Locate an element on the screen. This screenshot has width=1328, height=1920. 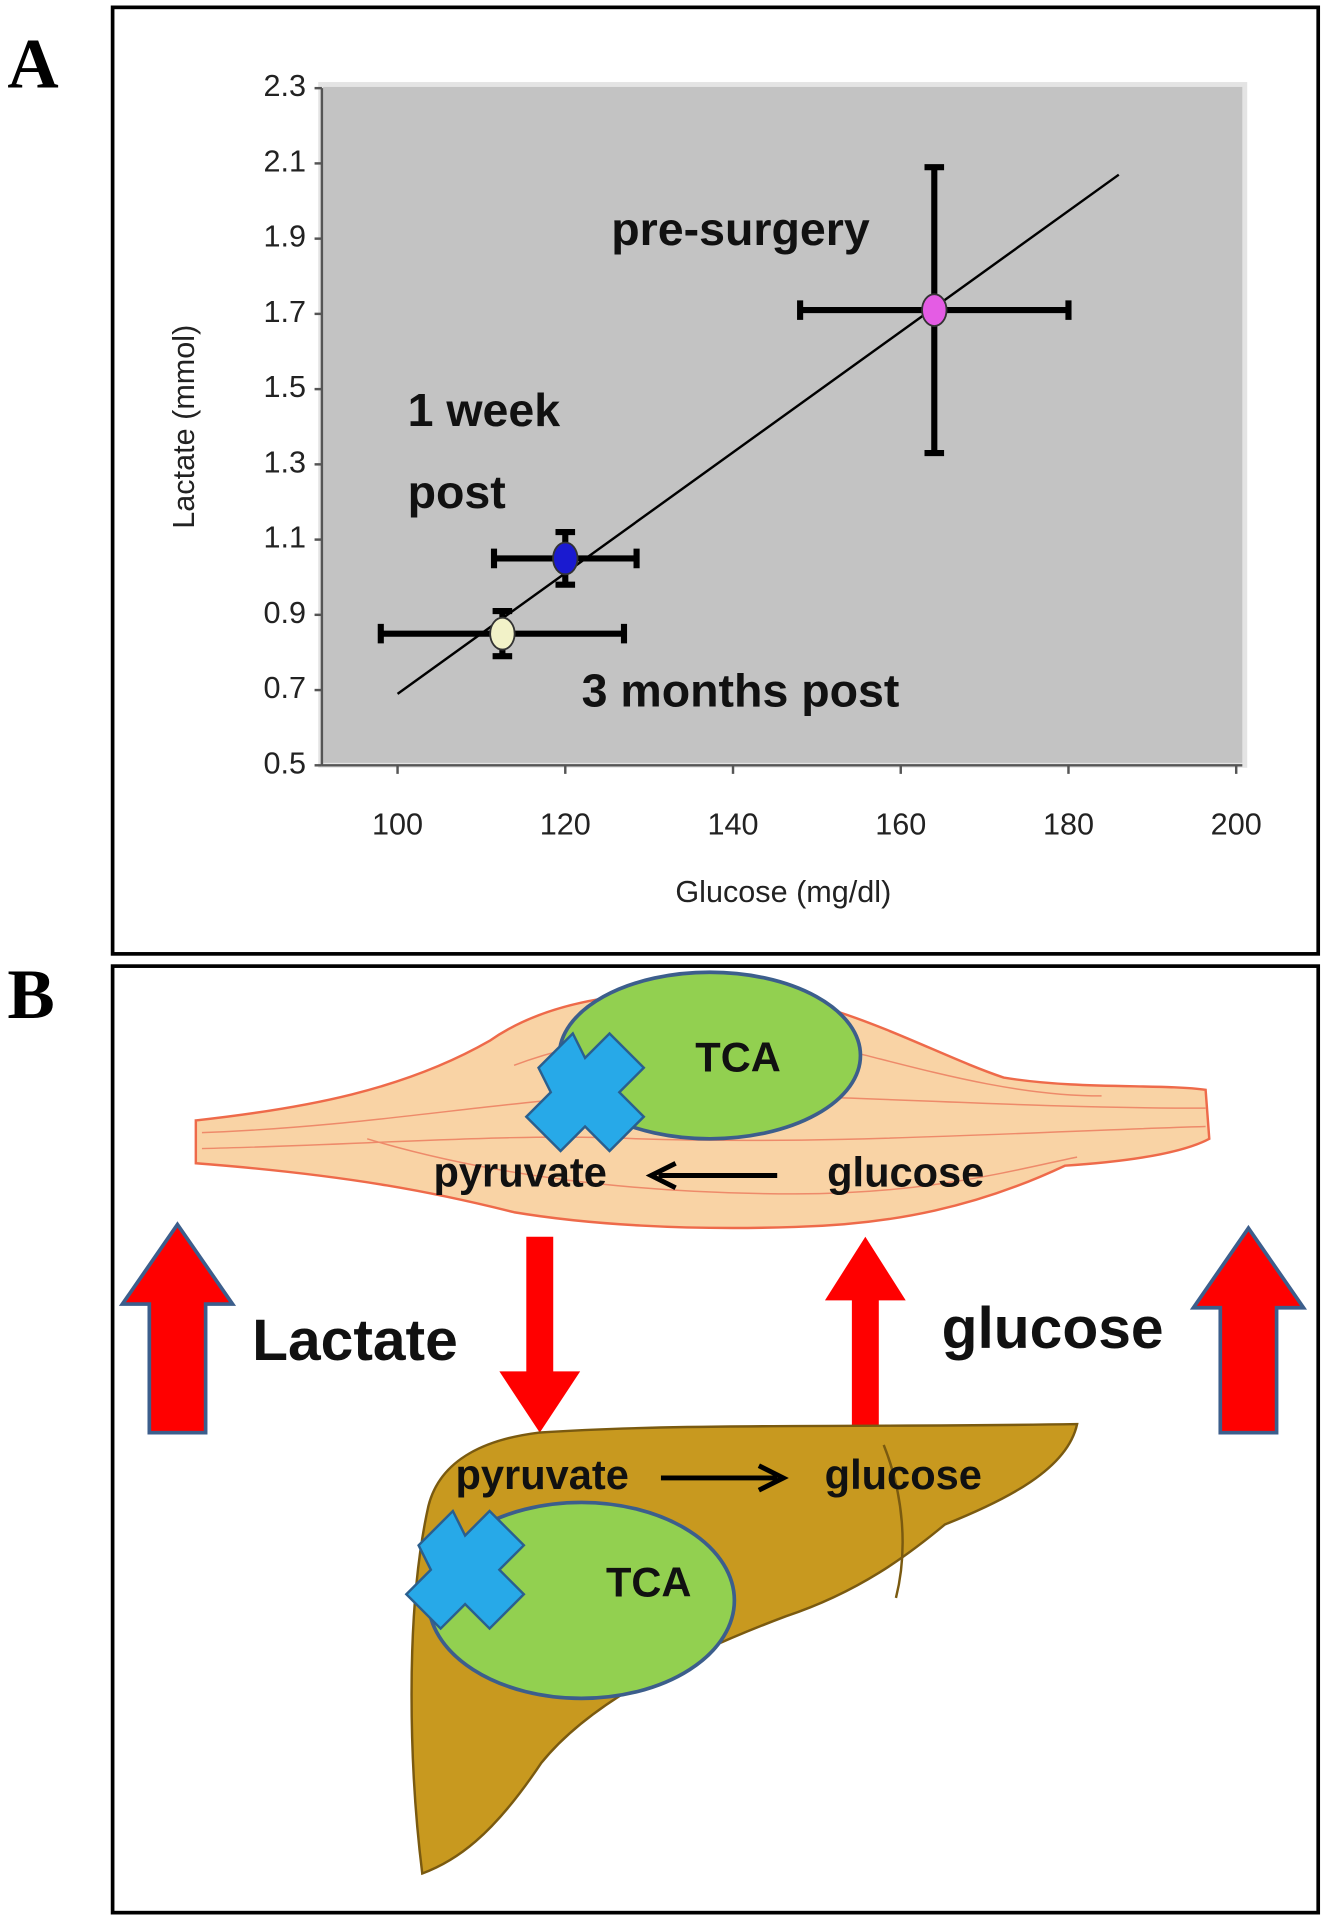
glucose-label: glucose is located at coordinates (1053, 1328).